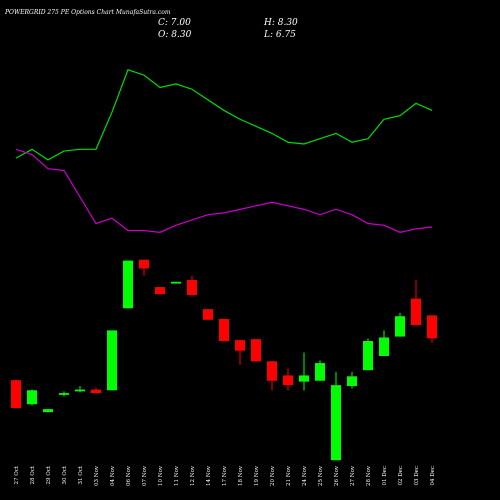 The width and height of the screenshot is (500, 500). Describe the element at coordinates (279, 35) in the screenshot. I see `low-label: L: 6.75` at that location.